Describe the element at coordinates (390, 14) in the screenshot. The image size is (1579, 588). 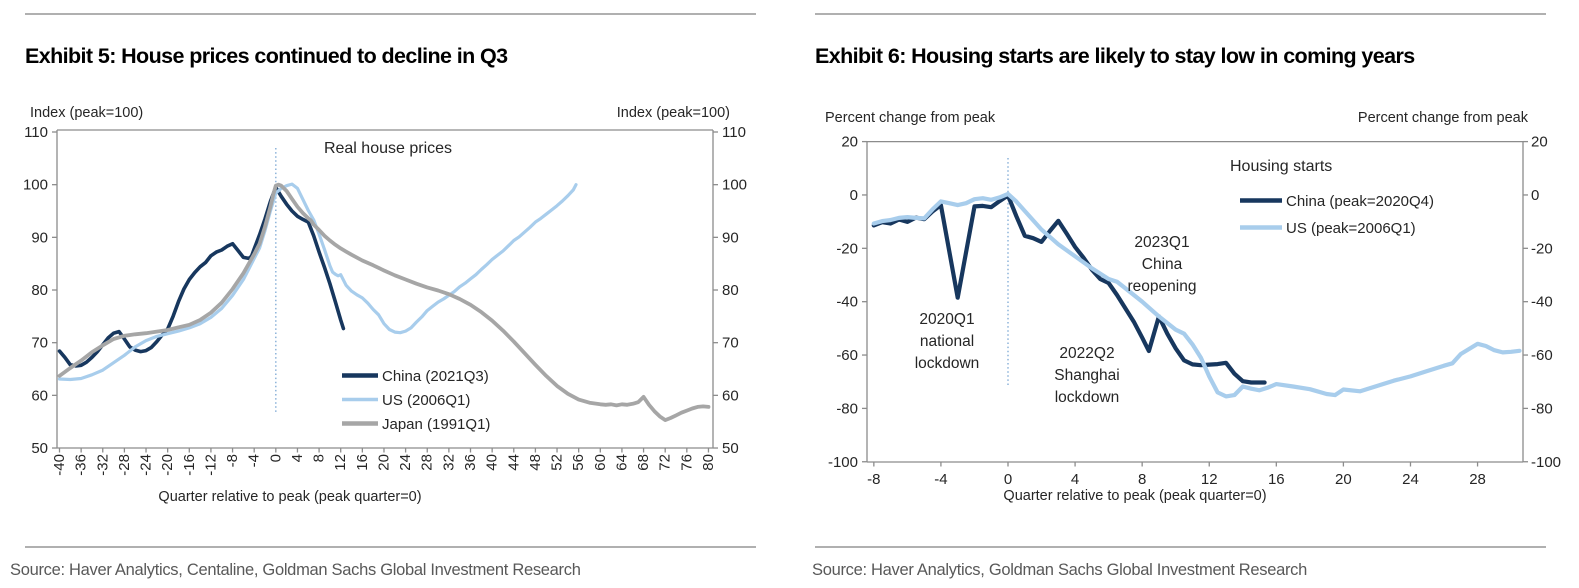
I see `top-divider` at that location.